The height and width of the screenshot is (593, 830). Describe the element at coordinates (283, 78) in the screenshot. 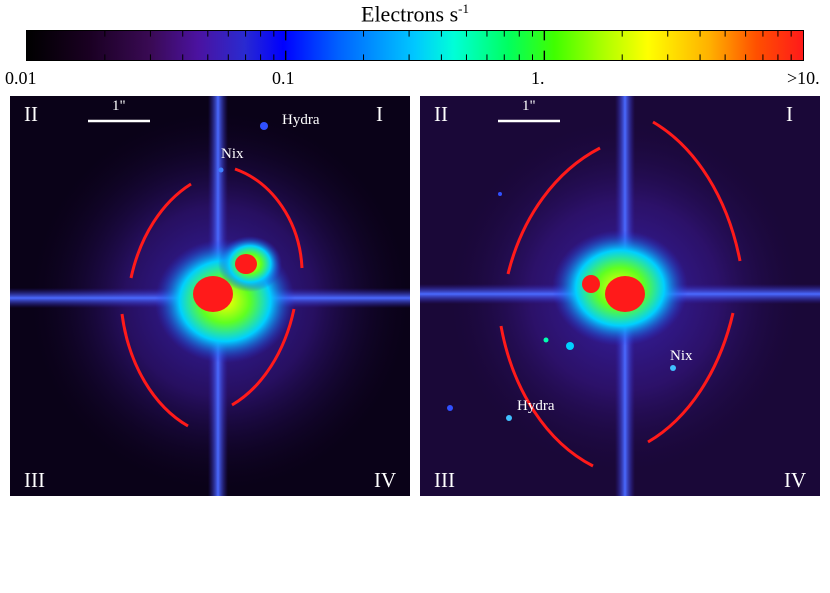

I see `colorbar-tick-label: 0.1` at that location.